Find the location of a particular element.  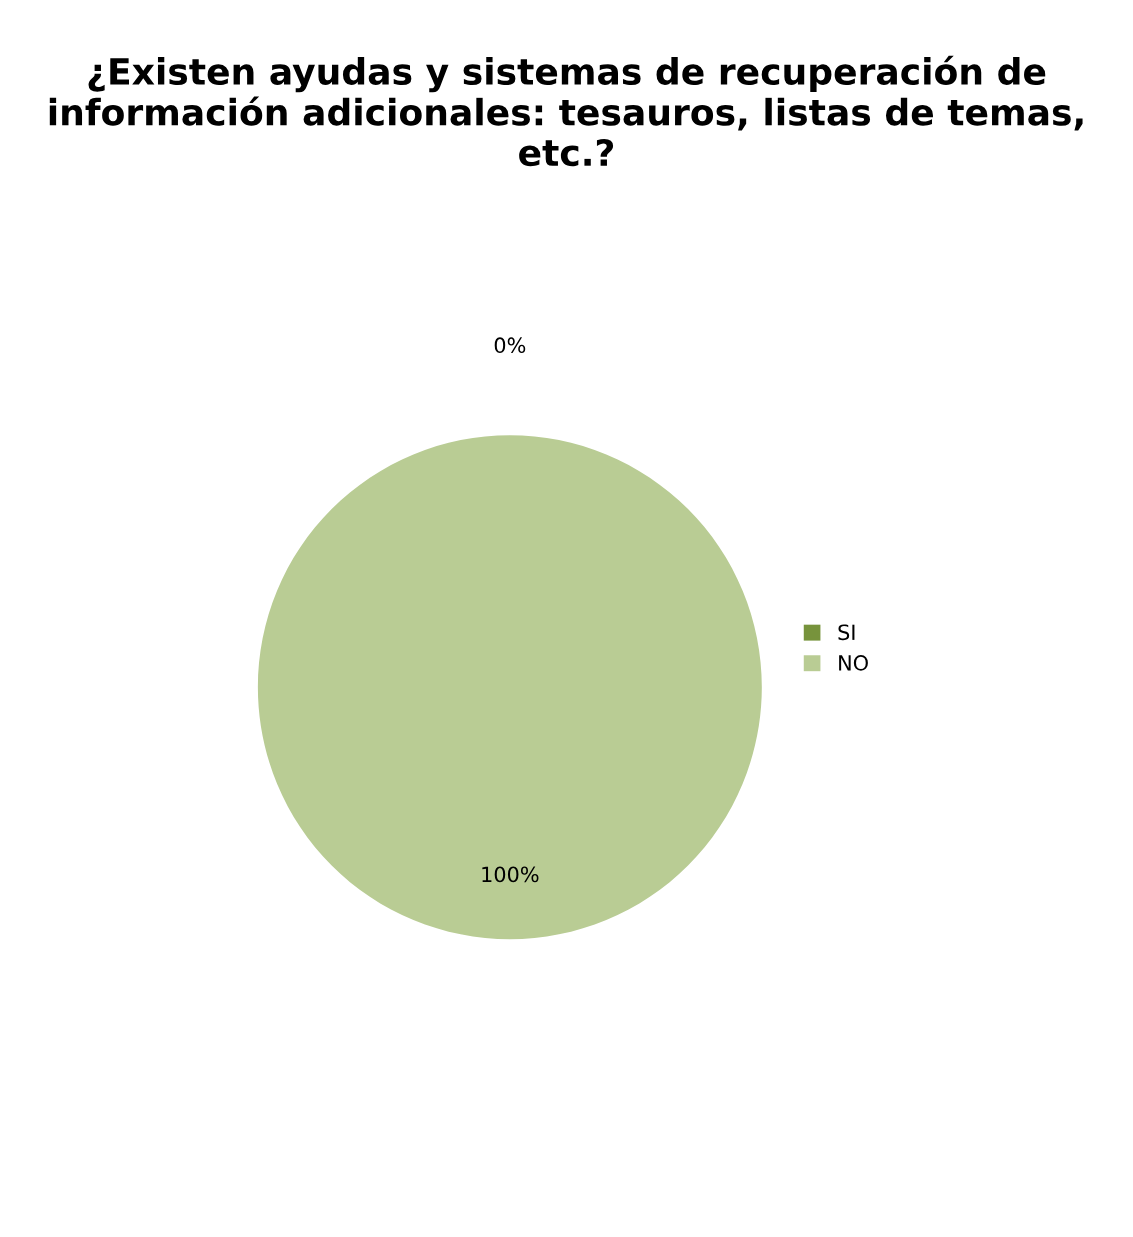

text: 0% is located at coordinates (510, 345).